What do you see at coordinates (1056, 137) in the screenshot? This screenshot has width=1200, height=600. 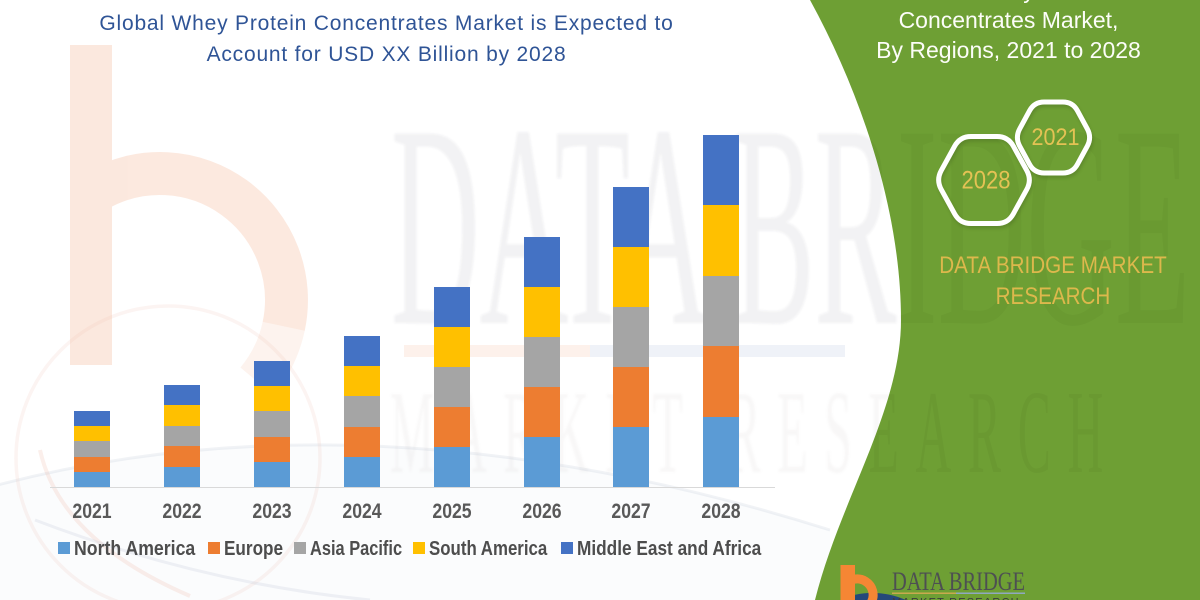 I see `svg-text: 2021` at bounding box center [1056, 137].